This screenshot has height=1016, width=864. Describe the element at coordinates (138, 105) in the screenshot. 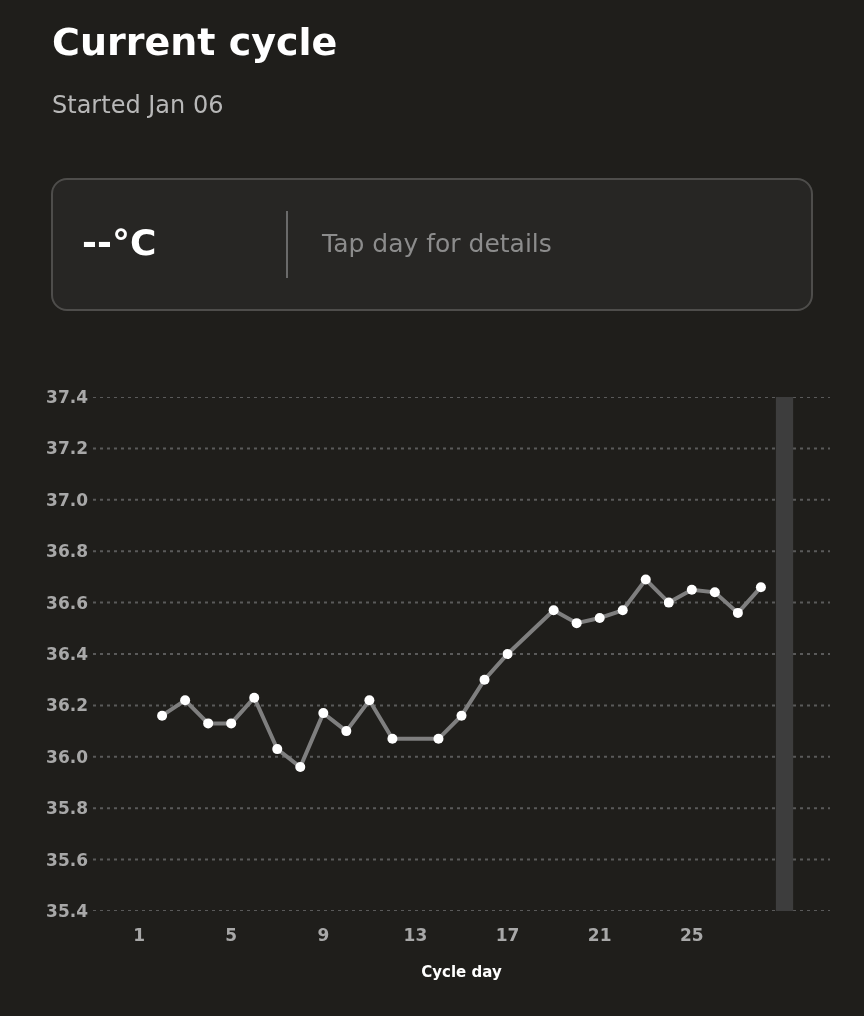

I see `chart-subtitle: Started Jan 06` at that location.